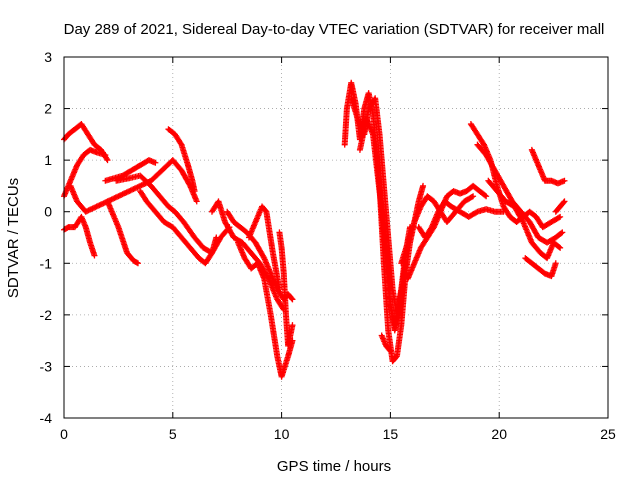 Image resolution: width=640 pixels, height=480 pixels. Describe the element at coordinates (46, 263) in the screenshot. I see `y-tick-label: -1` at that location.